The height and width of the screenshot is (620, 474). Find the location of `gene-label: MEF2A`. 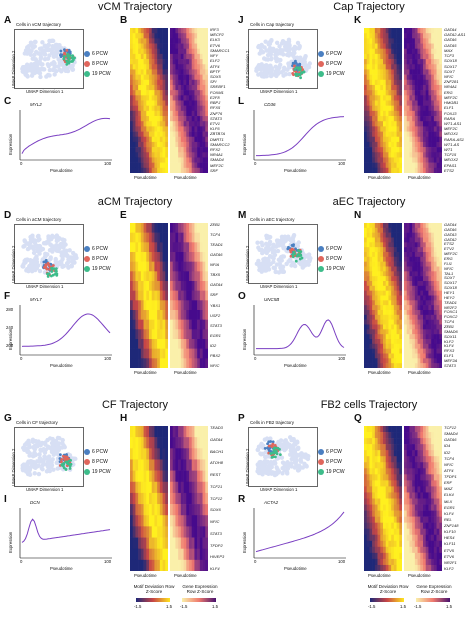

gene-label: MEF2A is located at coordinates (451, 361).